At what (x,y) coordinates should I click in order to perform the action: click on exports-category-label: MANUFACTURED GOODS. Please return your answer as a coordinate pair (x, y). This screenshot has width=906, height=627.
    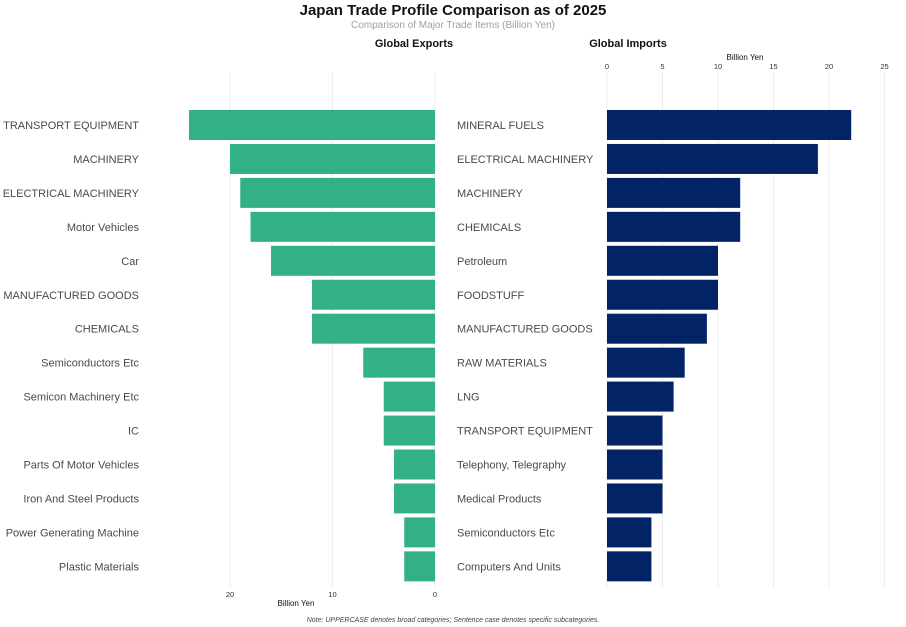
    Looking at the image, I should click on (71, 296).